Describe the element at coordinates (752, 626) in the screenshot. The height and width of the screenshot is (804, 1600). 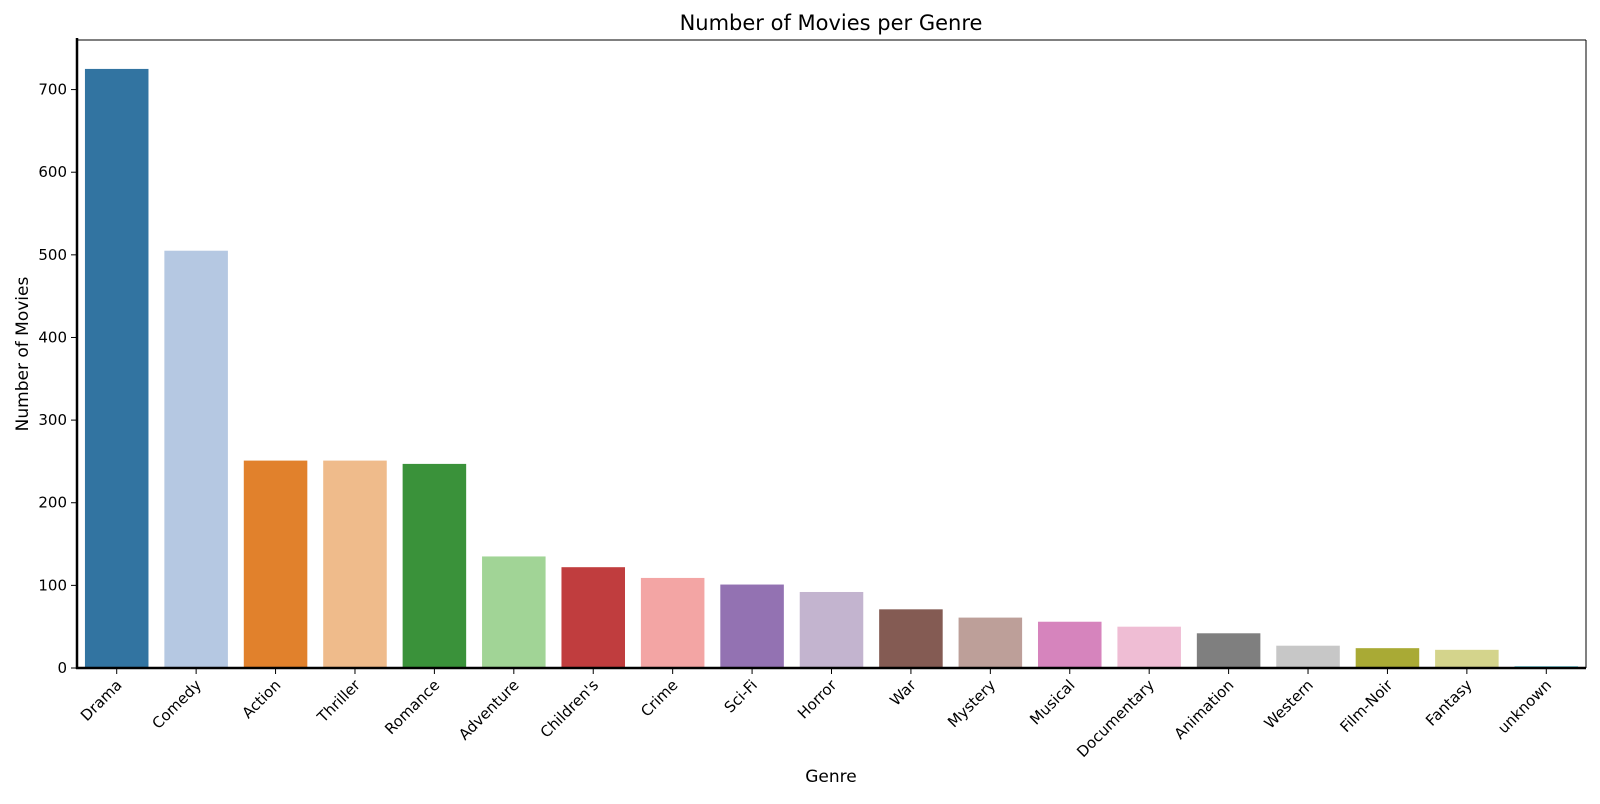
I see `bar-sci-fi` at that location.